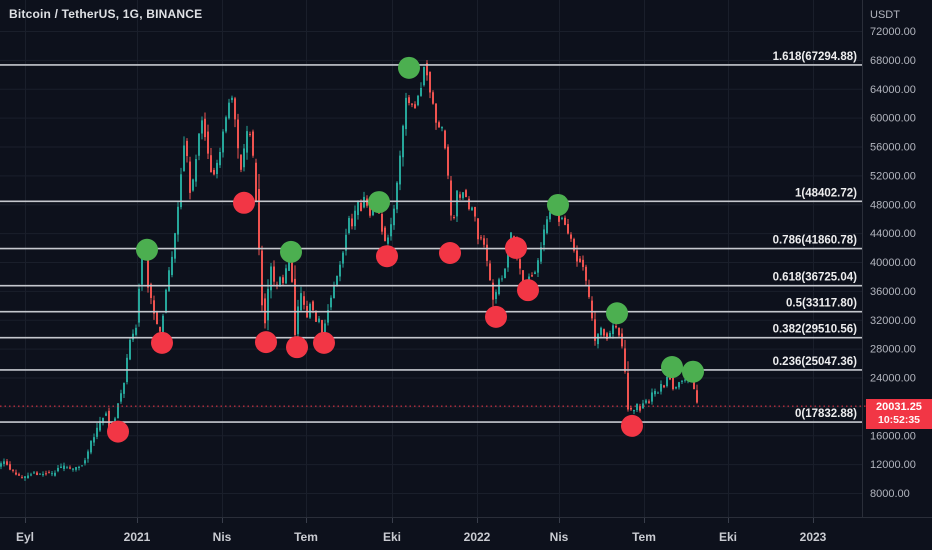 The width and height of the screenshot is (932, 550). I want to click on price-tick-label: 48000.00, so click(893, 205).